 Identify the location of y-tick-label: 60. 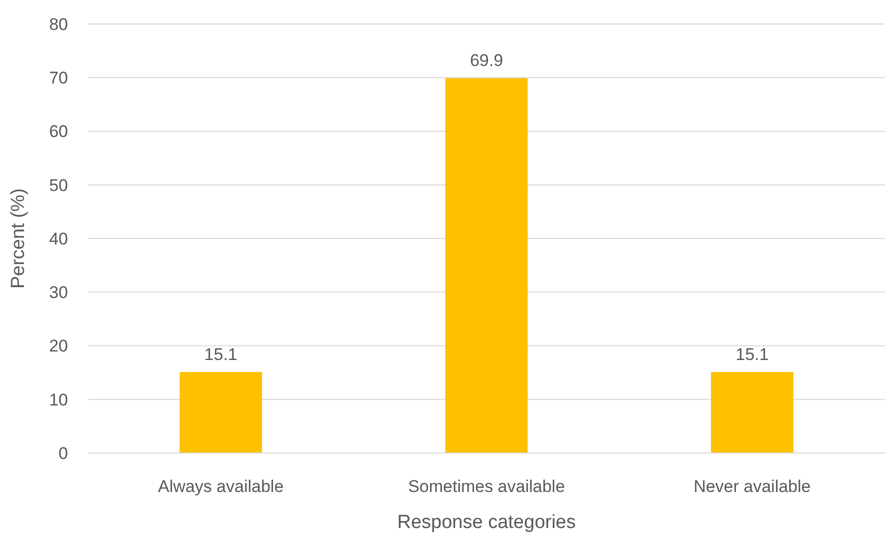
(58, 132).